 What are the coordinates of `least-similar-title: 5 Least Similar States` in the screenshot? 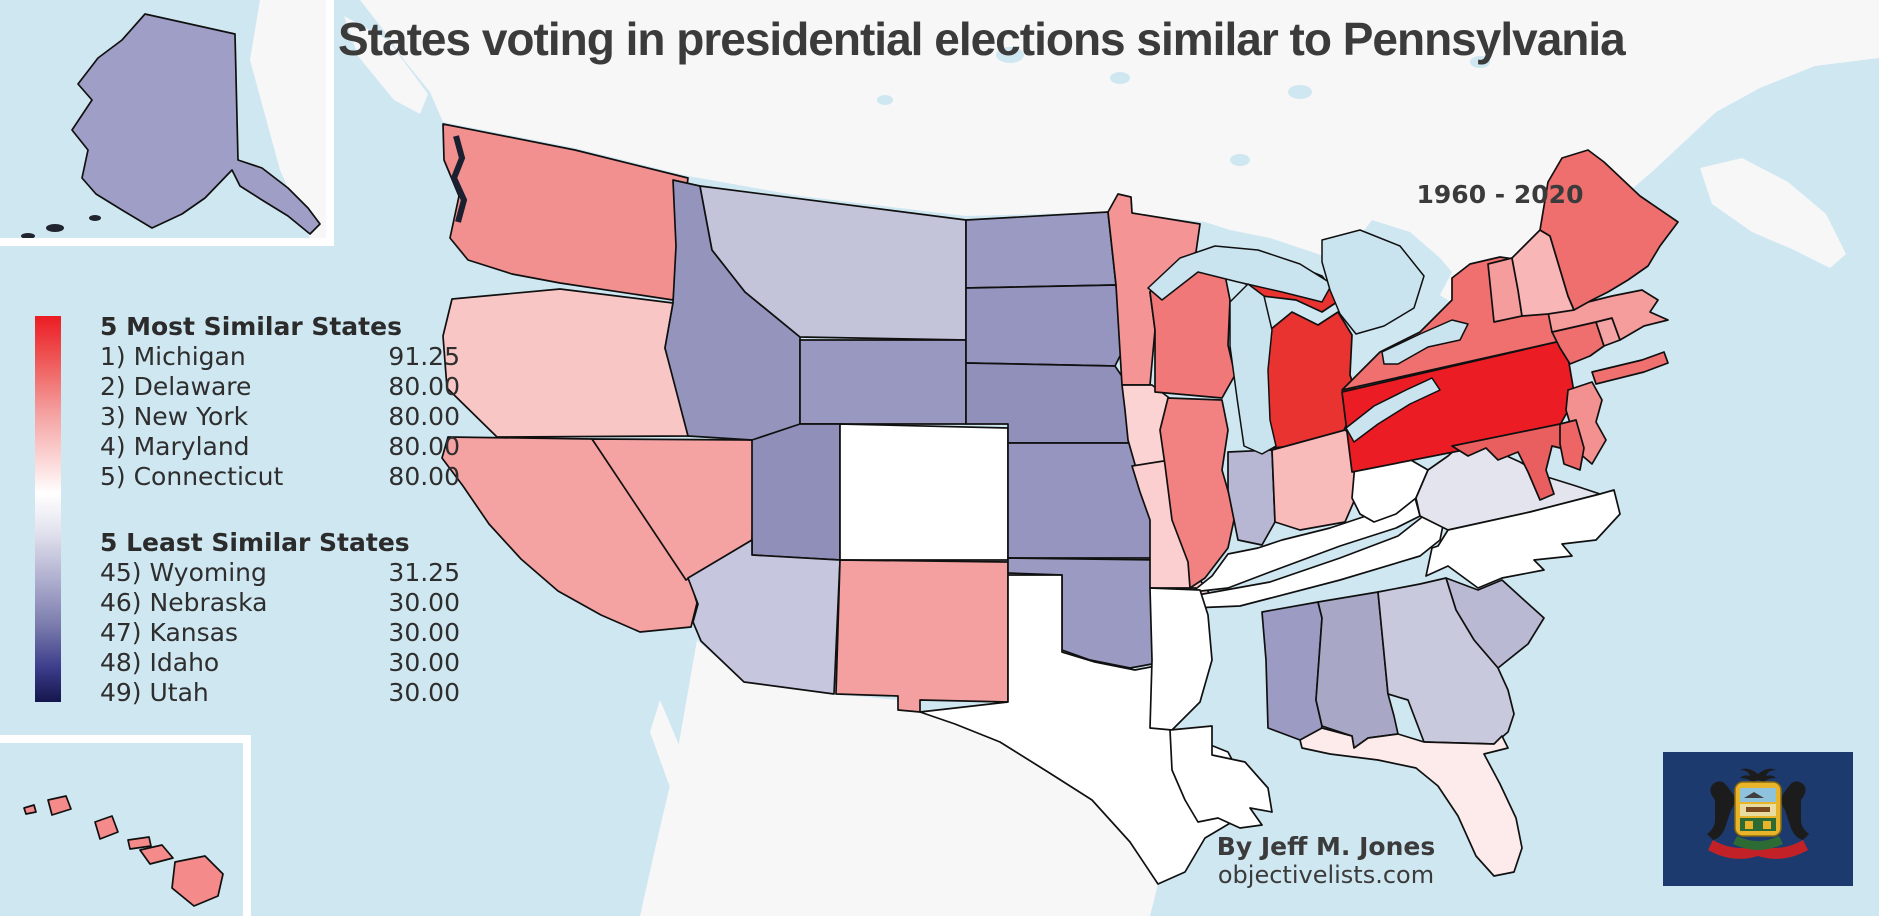 It's located at (255, 542).